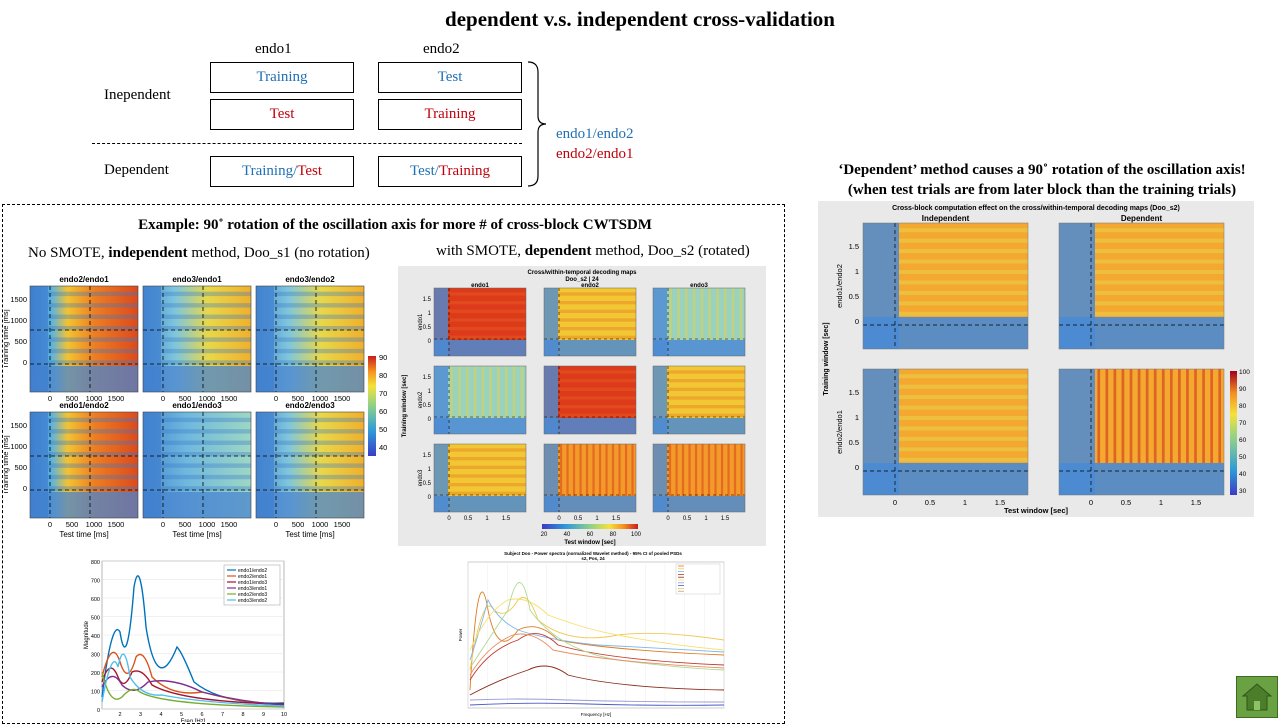 This screenshot has width=1280, height=724. I want to click on right-ytick: 1.5, so click(854, 246).